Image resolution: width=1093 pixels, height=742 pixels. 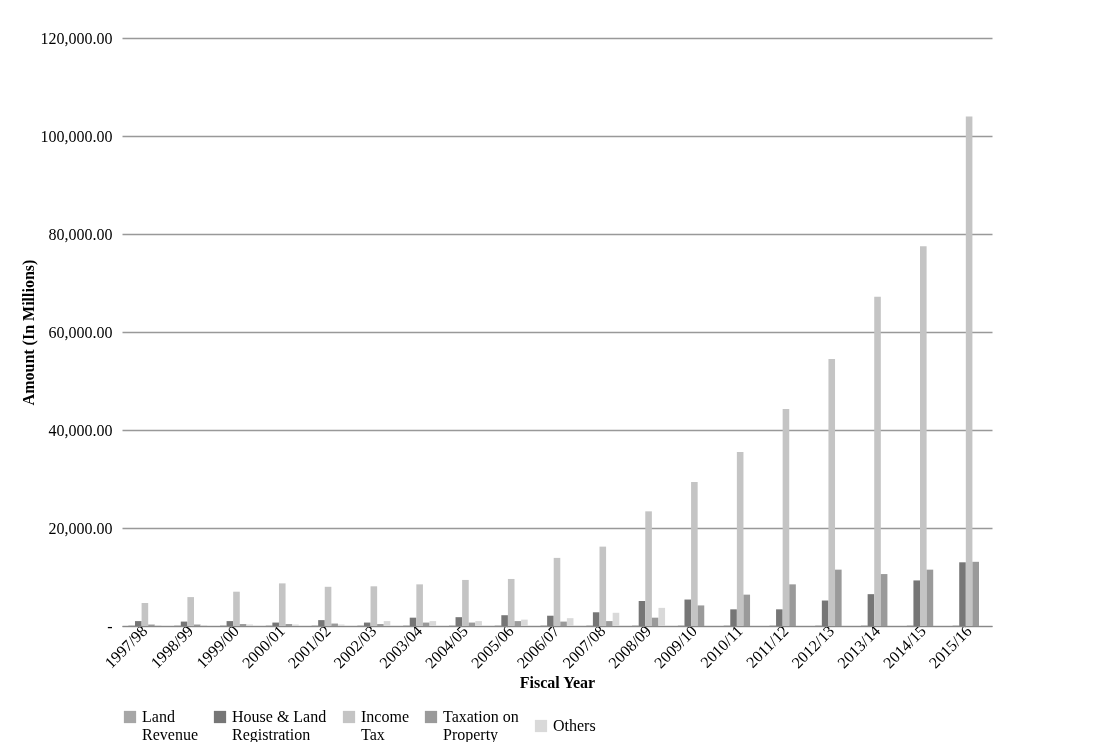 What do you see at coordinates (76, 136) in the screenshot?
I see `y-tick-label: 100,000.00` at bounding box center [76, 136].